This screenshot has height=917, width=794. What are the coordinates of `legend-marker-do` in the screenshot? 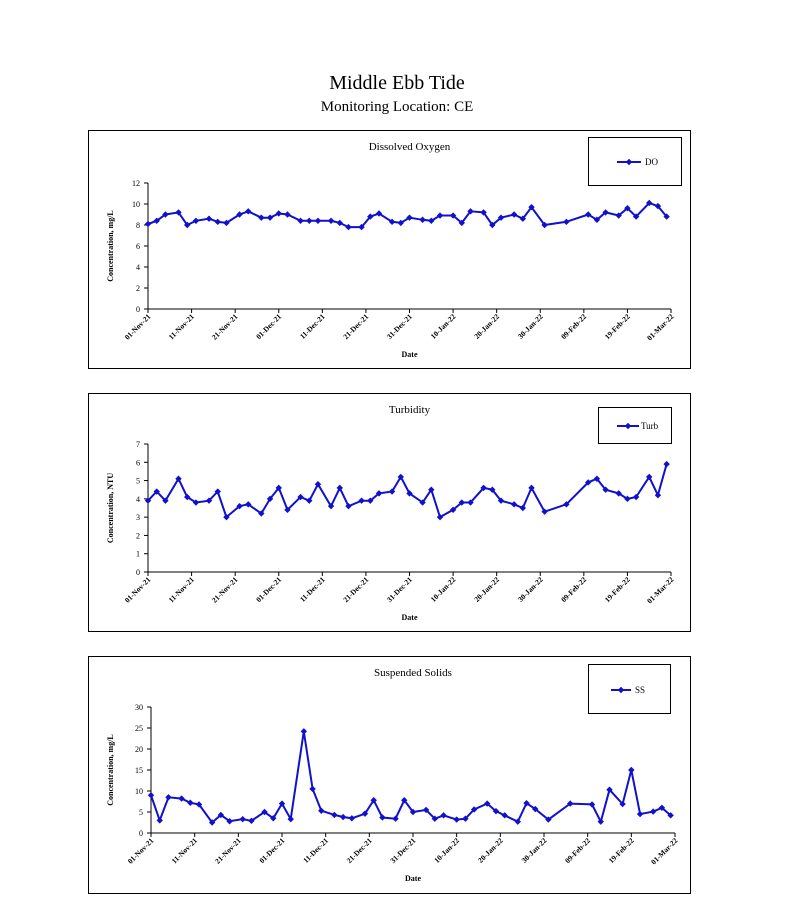 It's located at (629, 162).